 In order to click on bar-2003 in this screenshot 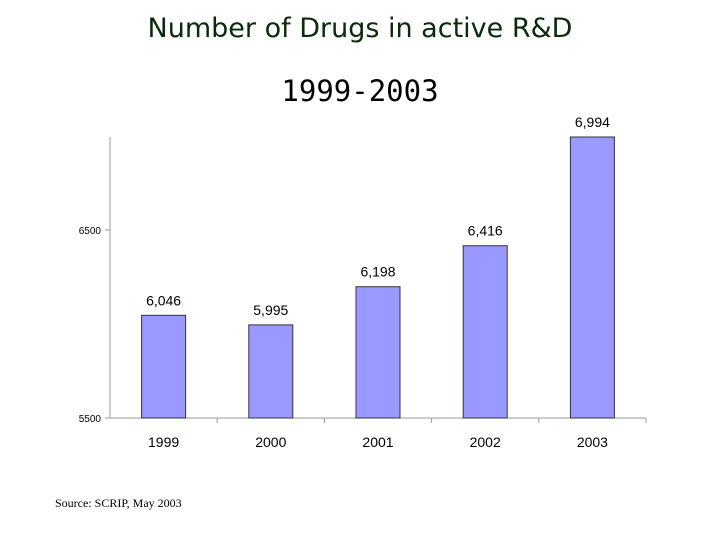, I will do `click(592, 277)`.